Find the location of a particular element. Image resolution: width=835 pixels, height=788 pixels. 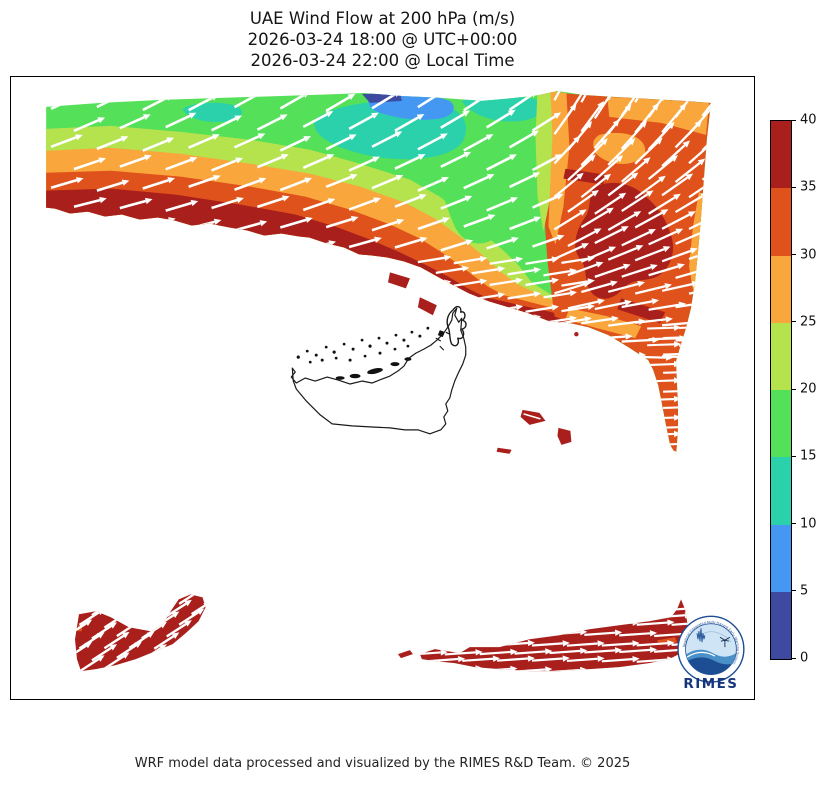

dark-red-streak-a is located at coordinates (584, 176).